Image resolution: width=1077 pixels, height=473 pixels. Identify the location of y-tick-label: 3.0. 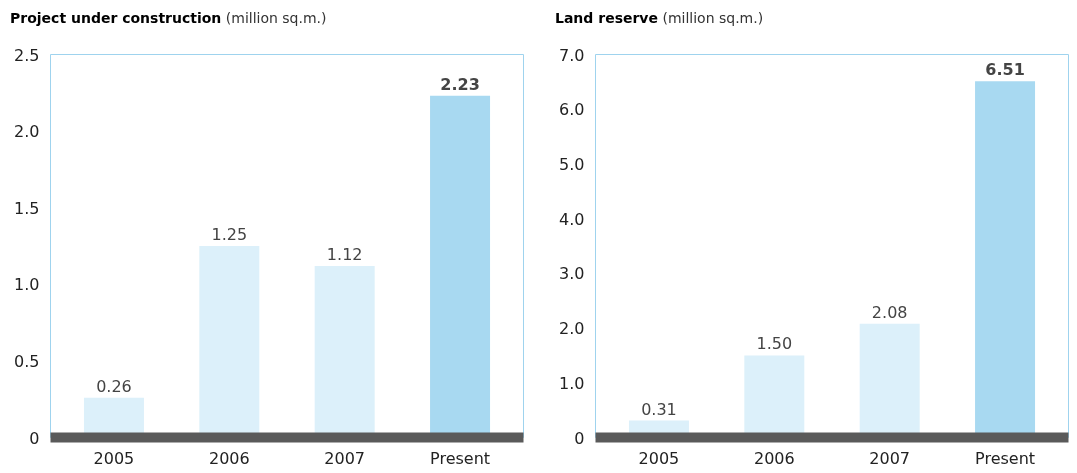
(572, 274).